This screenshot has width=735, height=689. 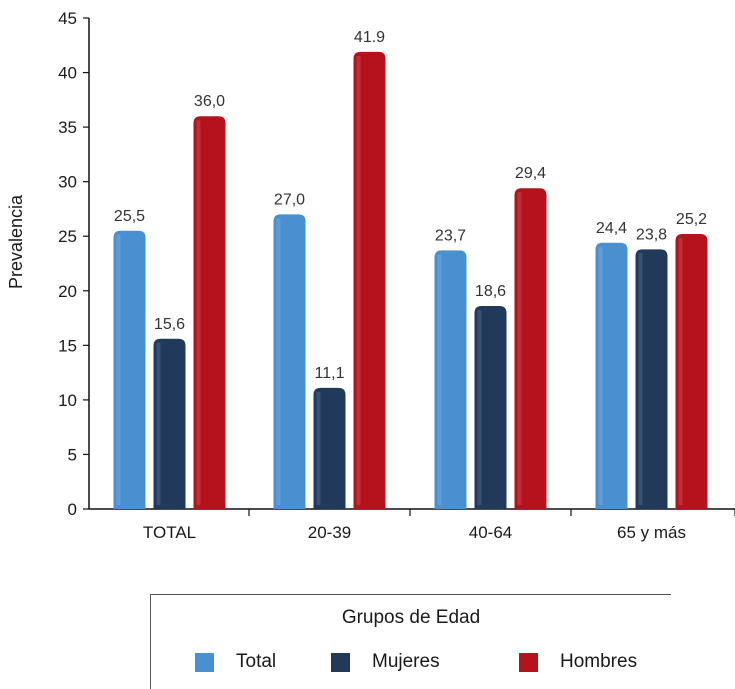 I want to click on y-tick-label: 0, so click(x=72, y=509).